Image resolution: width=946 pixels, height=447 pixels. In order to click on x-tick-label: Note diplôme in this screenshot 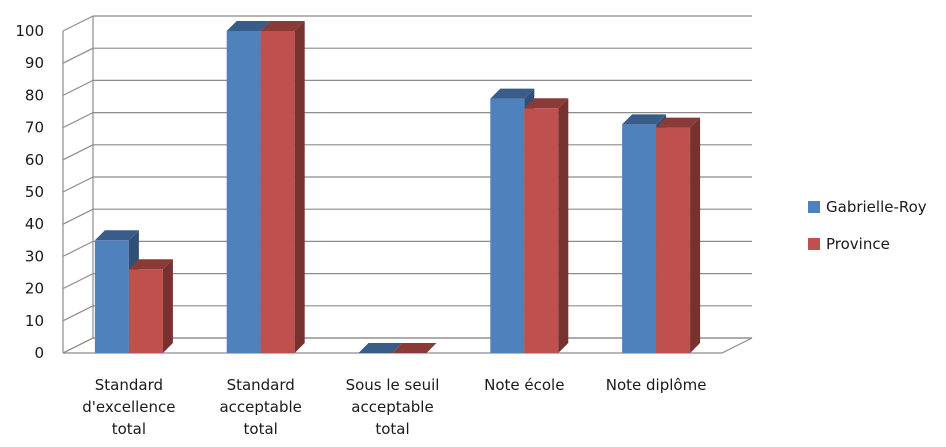, I will do `click(656, 385)`.